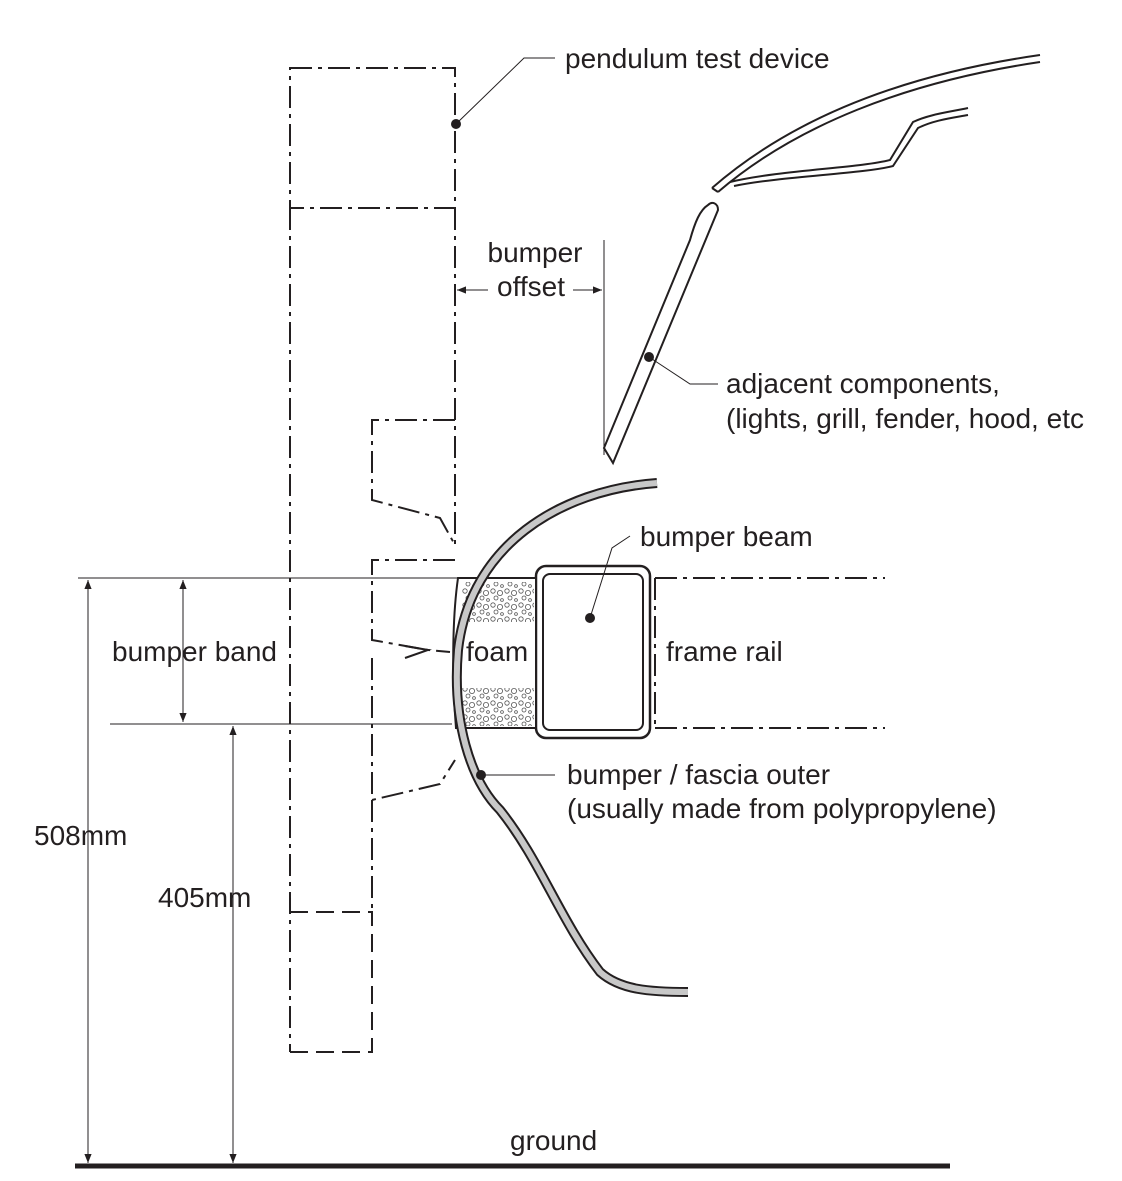  What do you see at coordinates (194, 651) in the screenshot?
I see `label-bumper-band: bumper band` at bounding box center [194, 651].